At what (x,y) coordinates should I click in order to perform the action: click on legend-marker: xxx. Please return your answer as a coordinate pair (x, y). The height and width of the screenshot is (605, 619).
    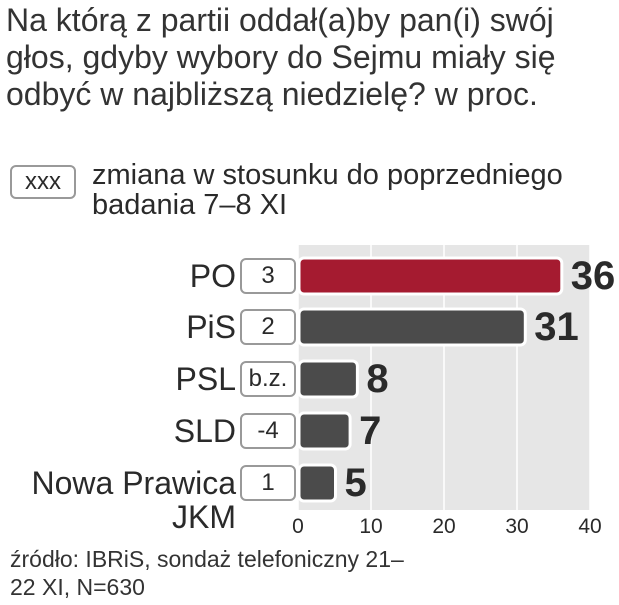
    Looking at the image, I should click on (43, 182).